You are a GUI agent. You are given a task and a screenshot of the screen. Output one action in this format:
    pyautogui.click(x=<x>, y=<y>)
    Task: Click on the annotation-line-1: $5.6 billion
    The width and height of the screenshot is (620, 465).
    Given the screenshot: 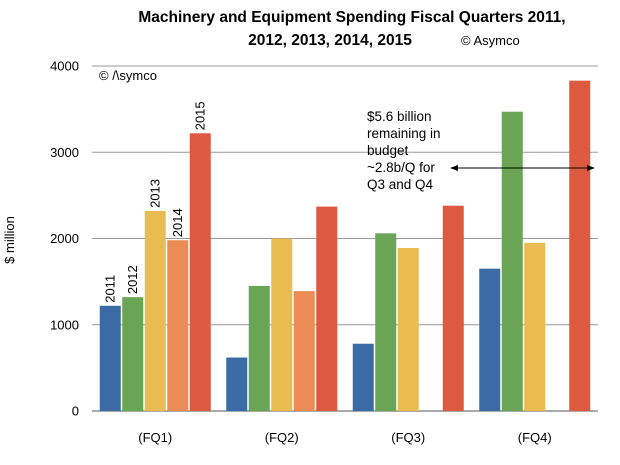 What is the action you would take?
    pyautogui.click(x=399, y=116)
    